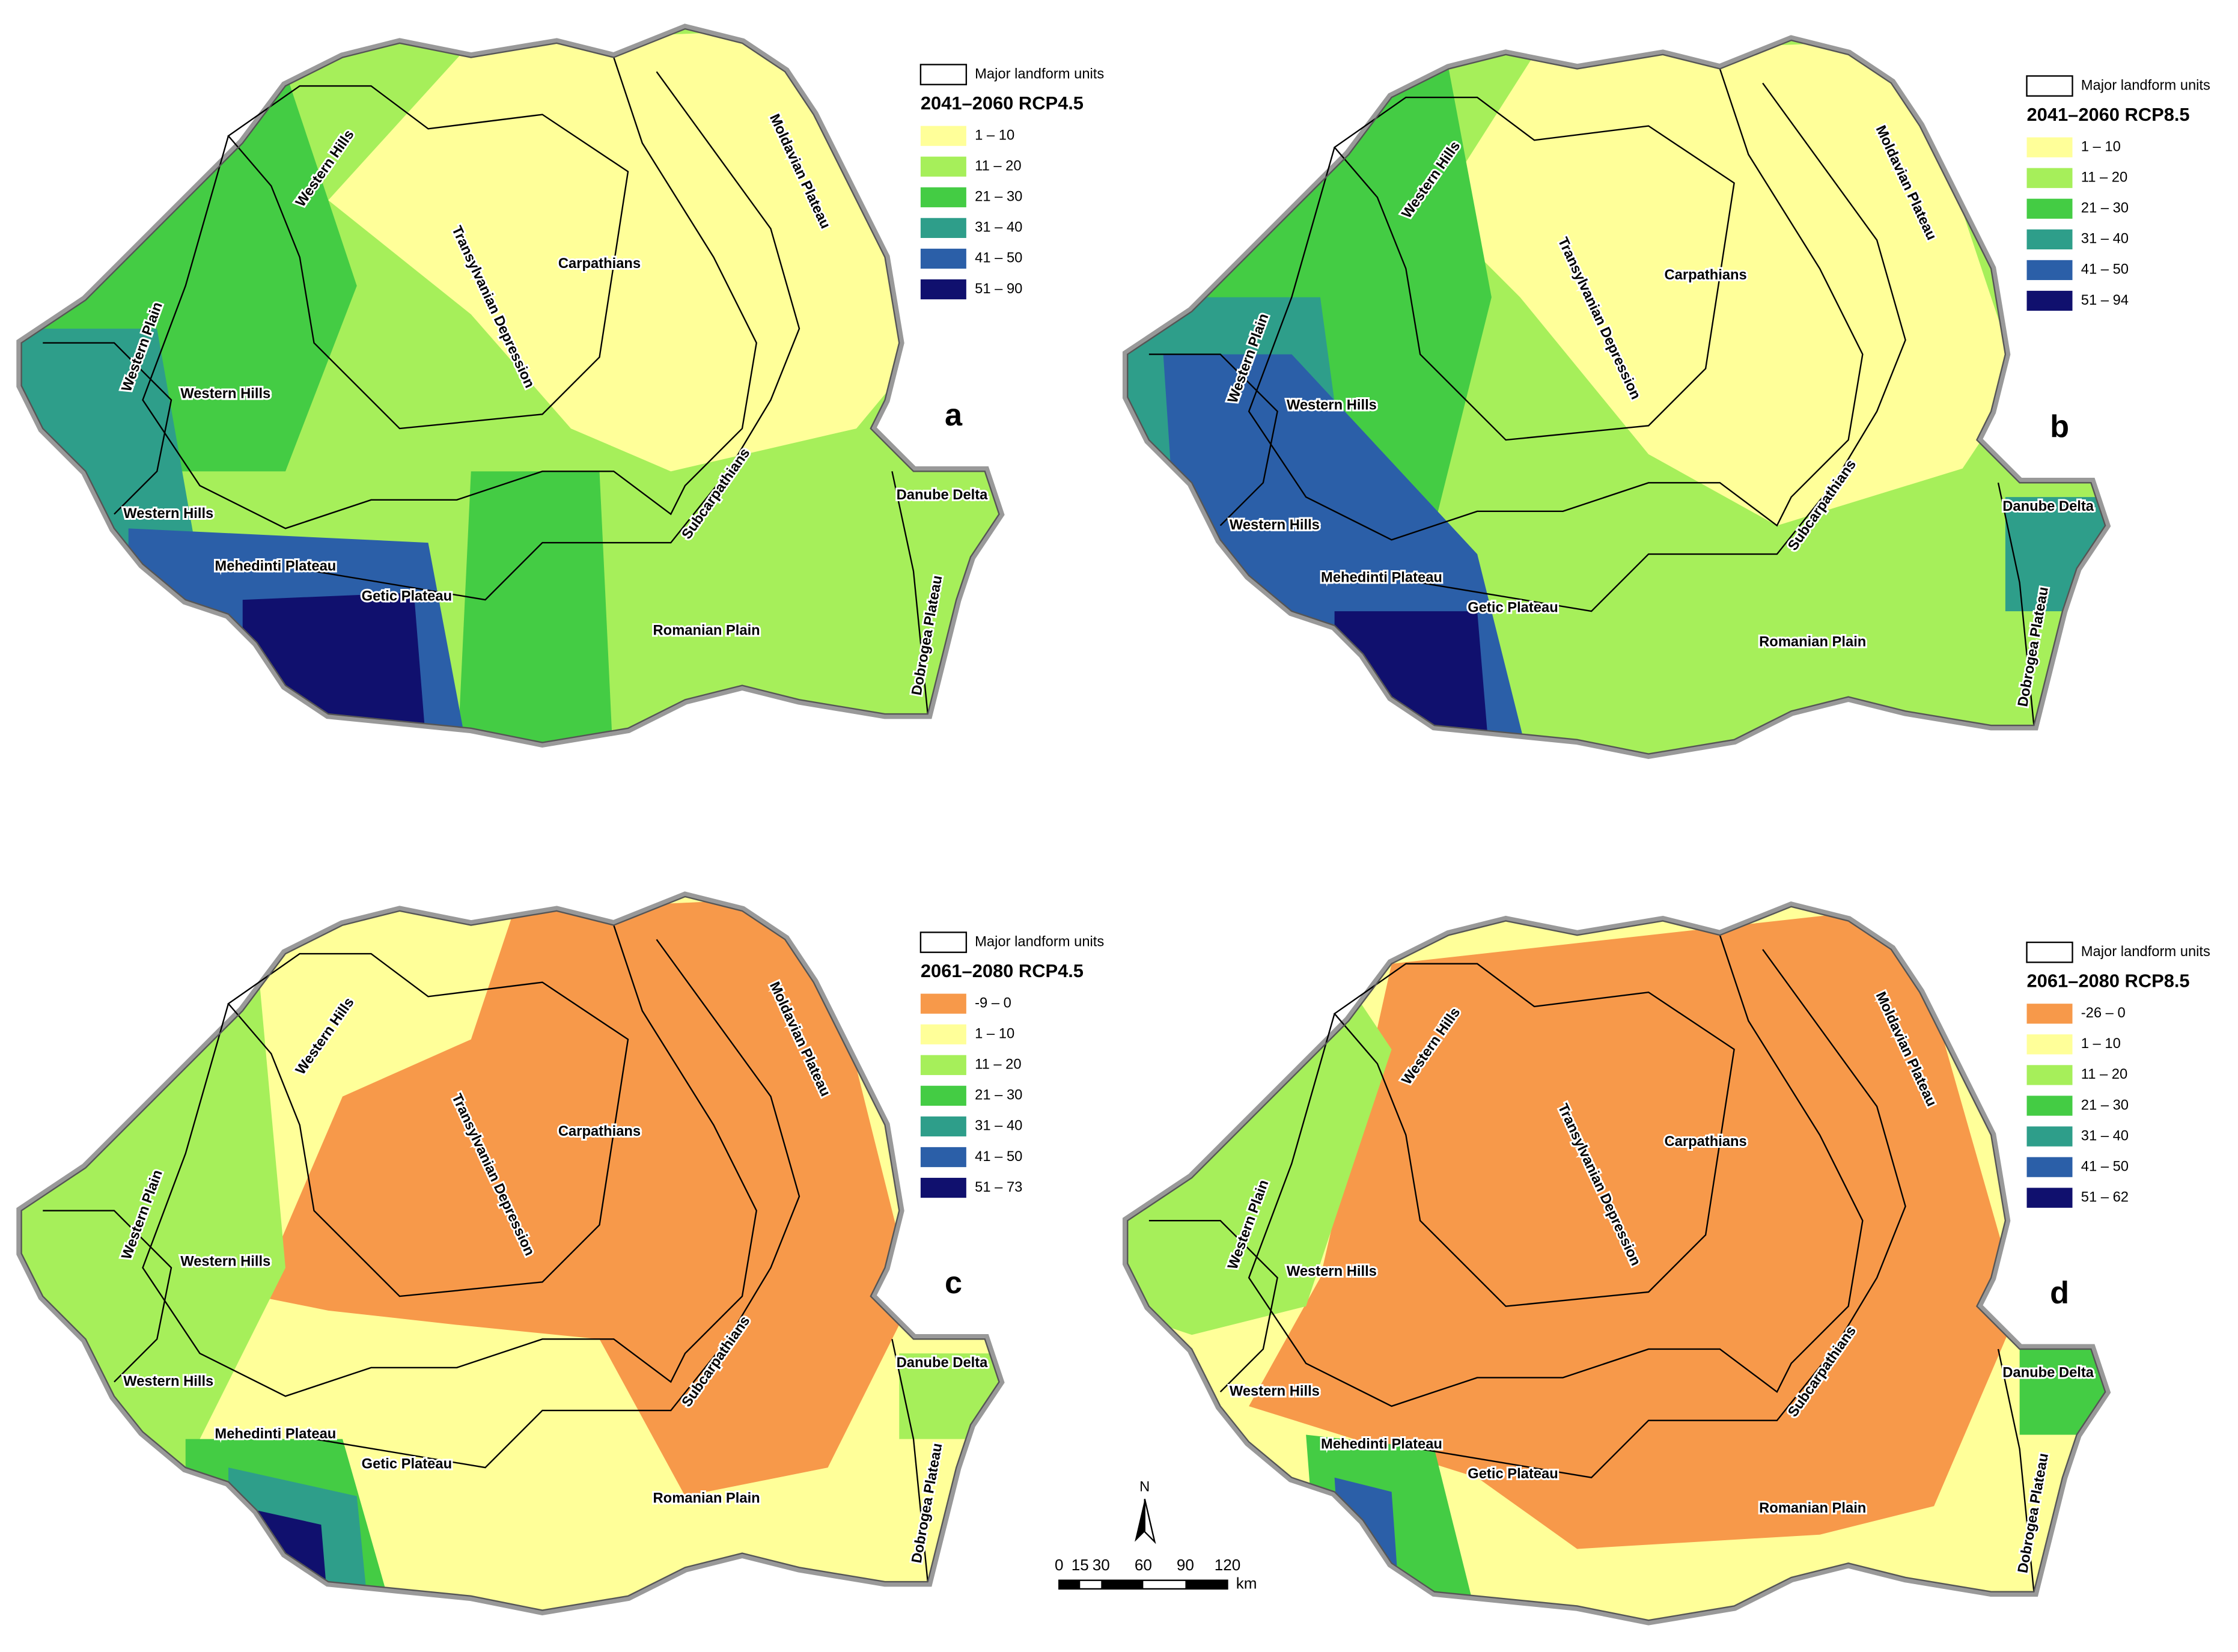 Image resolution: width=2238 pixels, height=1652 pixels. I want to click on panel-letter: c, so click(954, 1283).